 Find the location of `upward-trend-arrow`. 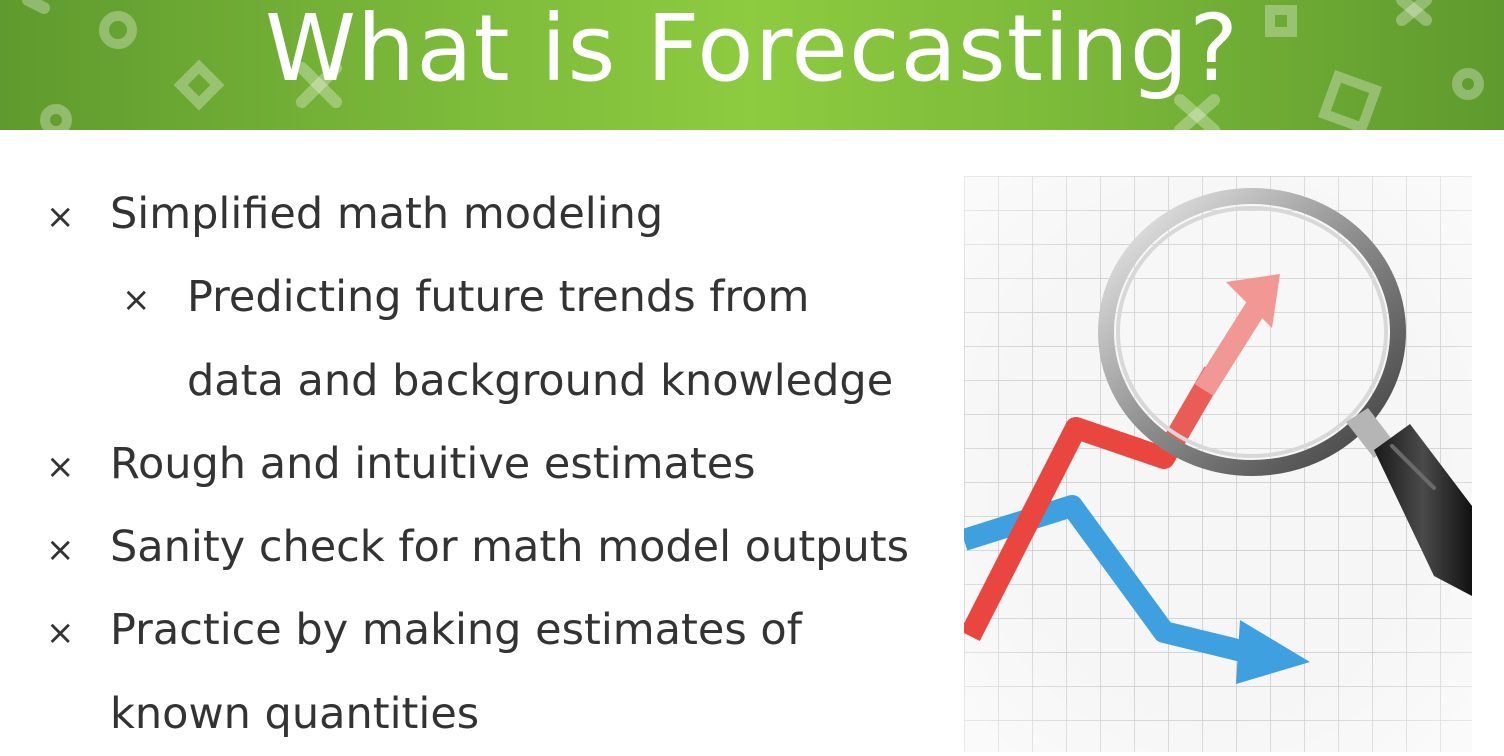

upward-trend-arrow is located at coordinates (1120, 457).